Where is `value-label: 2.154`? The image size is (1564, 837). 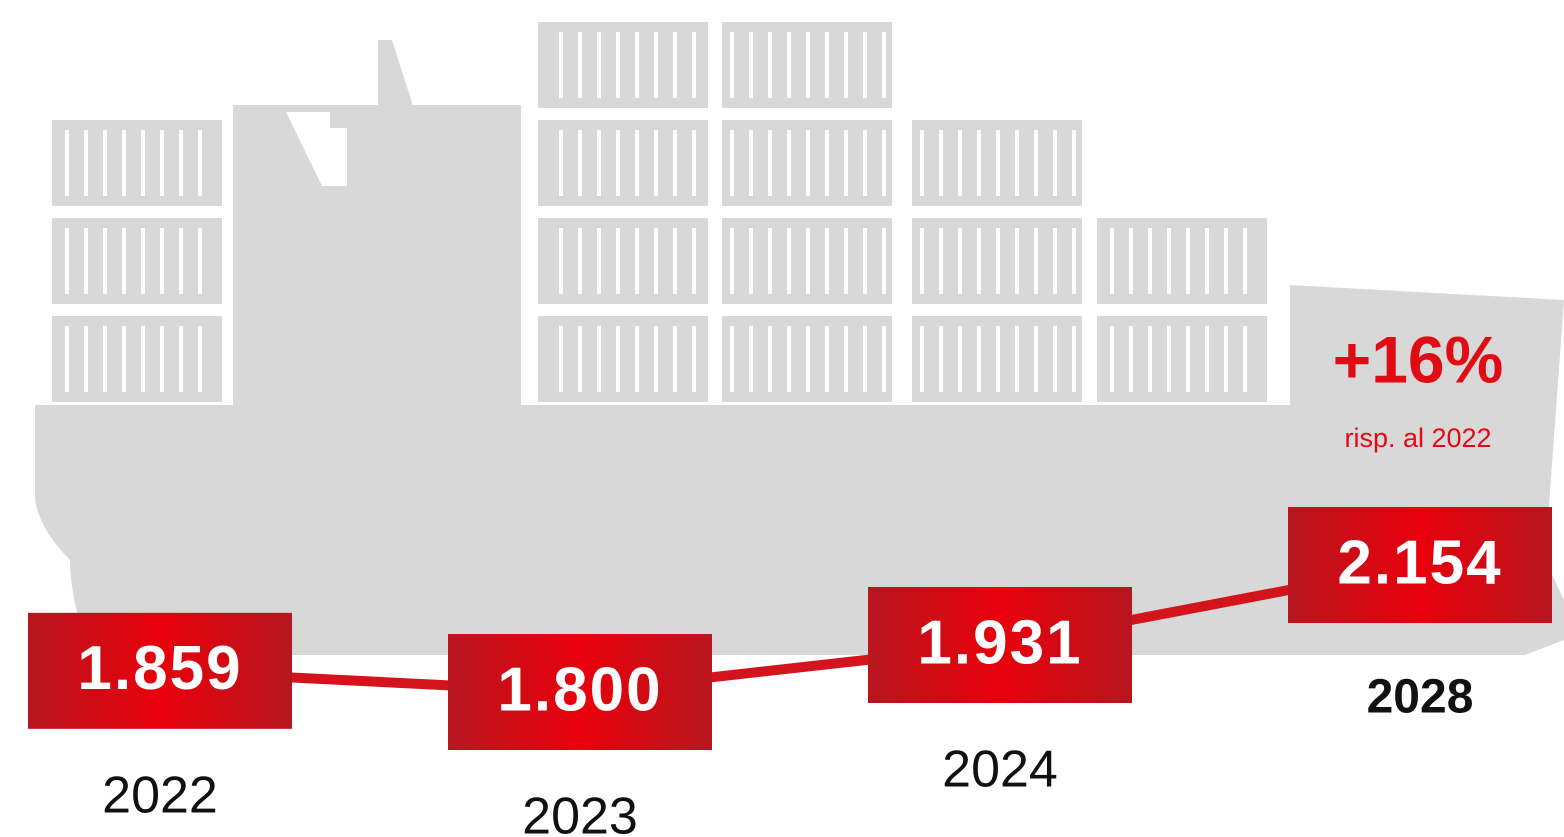 value-label: 2.154 is located at coordinates (1419, 562).